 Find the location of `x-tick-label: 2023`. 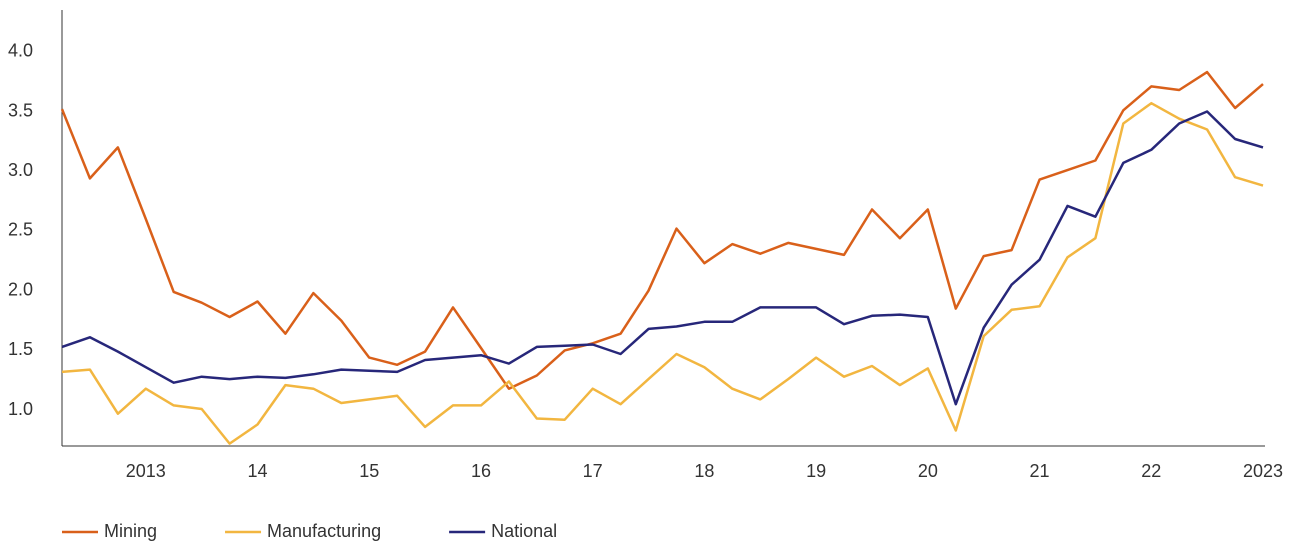

x-tick-label: 2023 is located at coordinates (1263, 471).